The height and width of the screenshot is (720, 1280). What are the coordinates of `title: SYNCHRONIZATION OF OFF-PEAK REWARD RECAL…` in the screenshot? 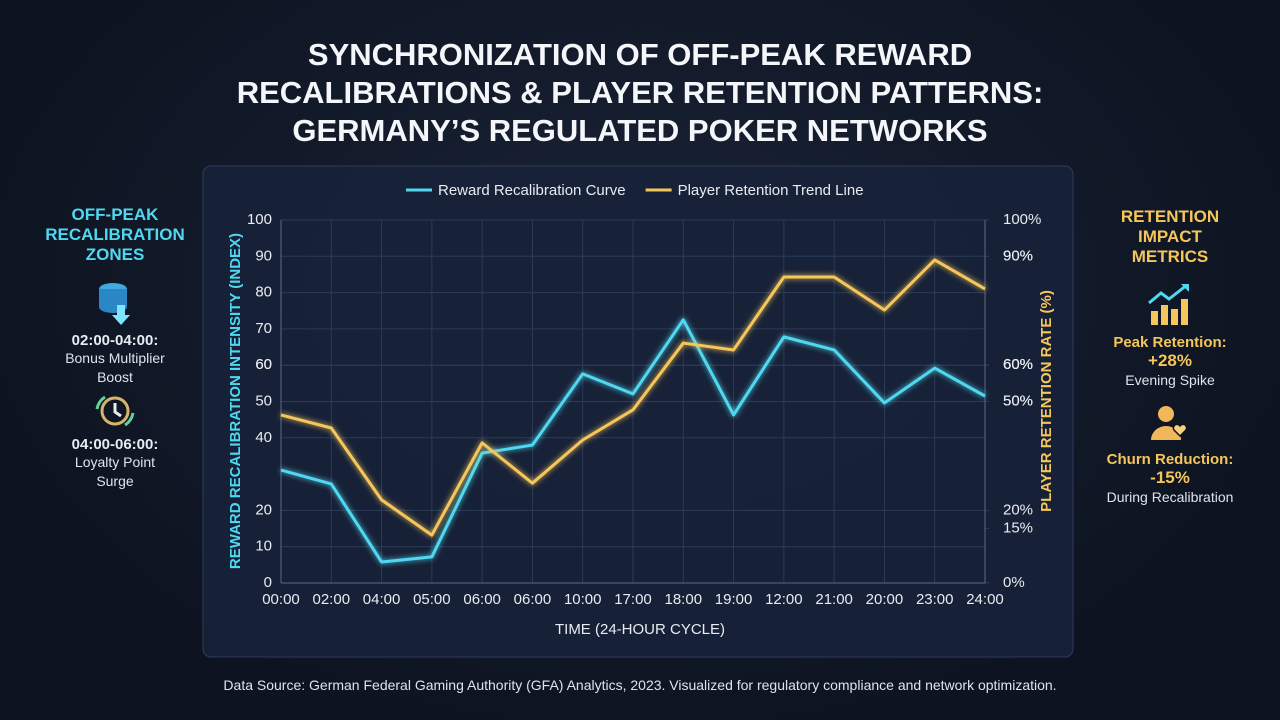 It's located at (640, 92).